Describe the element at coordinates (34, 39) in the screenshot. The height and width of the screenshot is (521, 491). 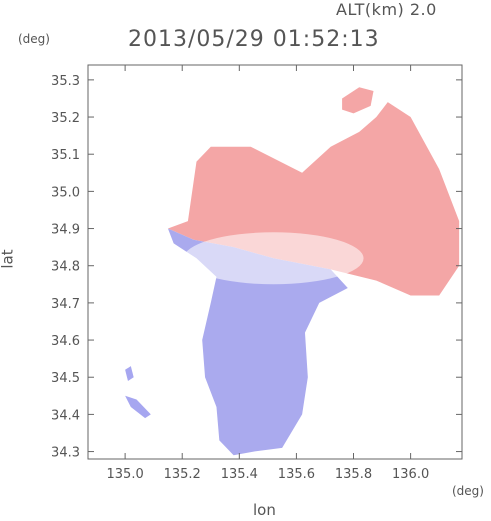
I see `y-unit-label: (deg)` at that location.